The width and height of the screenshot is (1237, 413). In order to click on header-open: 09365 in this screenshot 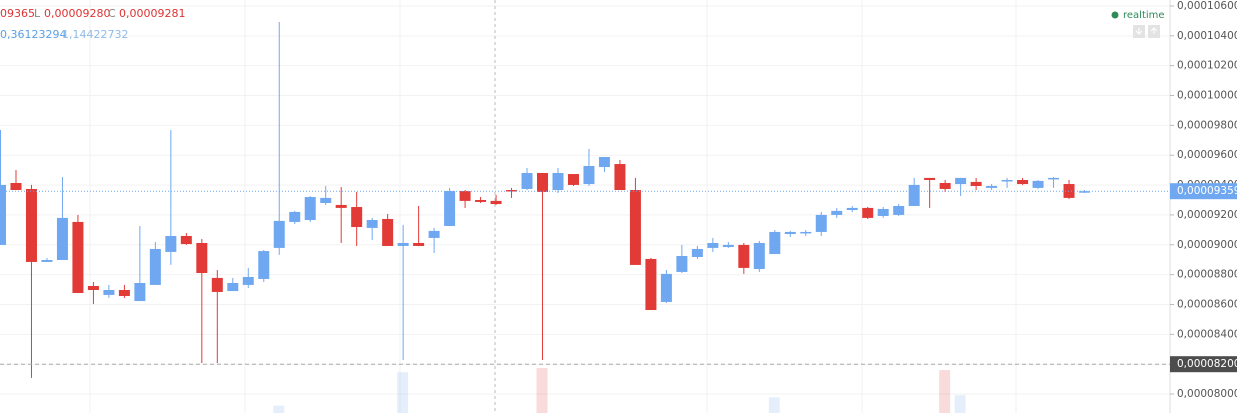, I will do `click(17, 13)`.